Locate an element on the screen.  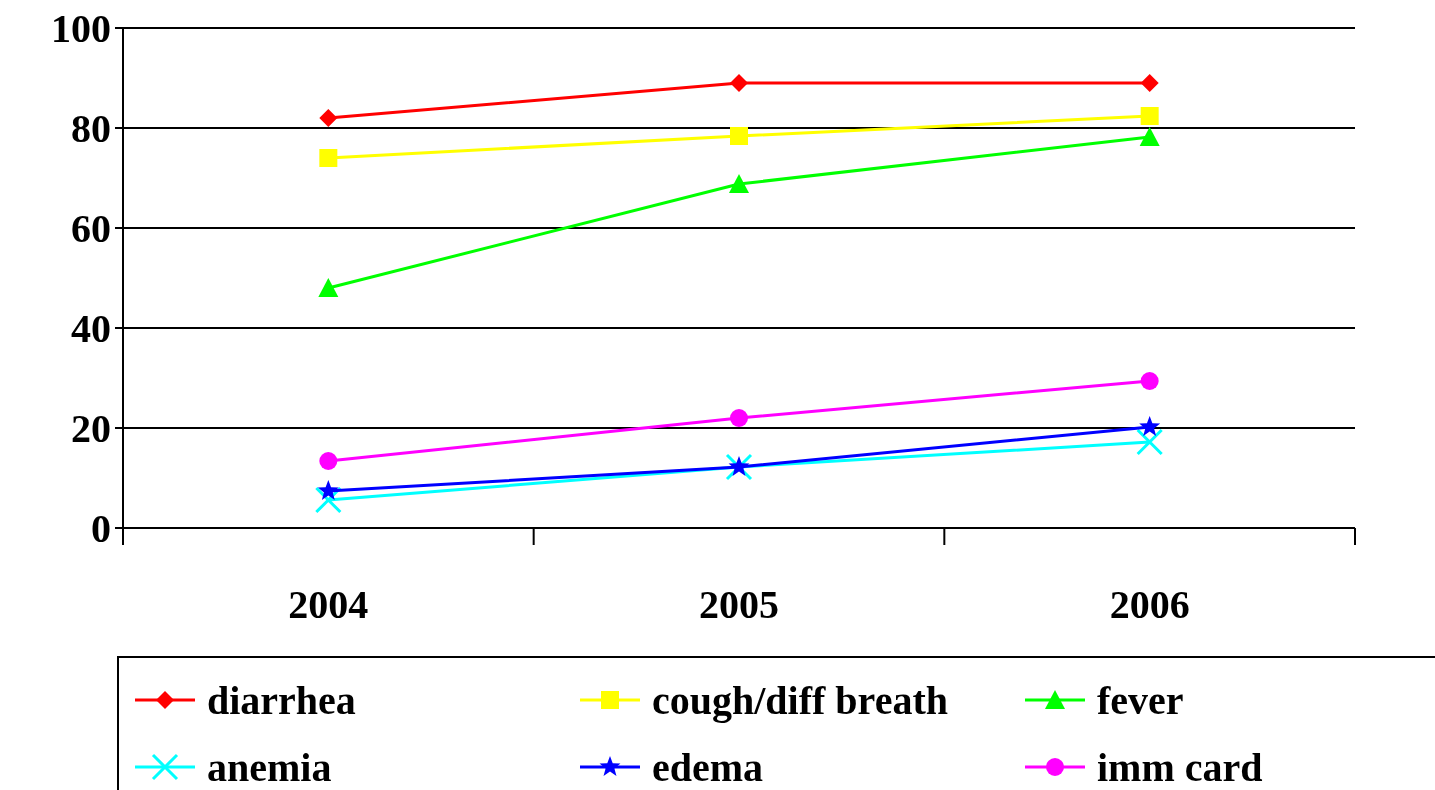
legend-label: imm card is located at coordinates (1180, 767).